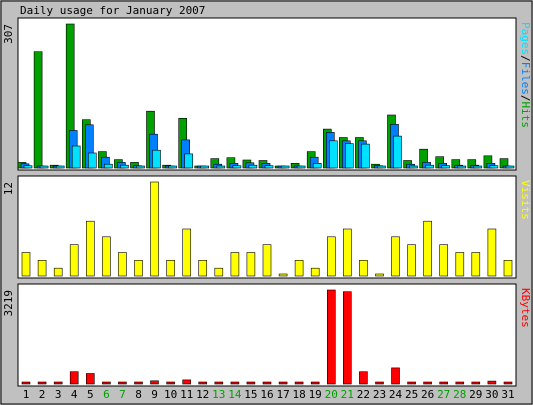  I want to click on x-tick-label-day-5: 5, so click(90, 394).